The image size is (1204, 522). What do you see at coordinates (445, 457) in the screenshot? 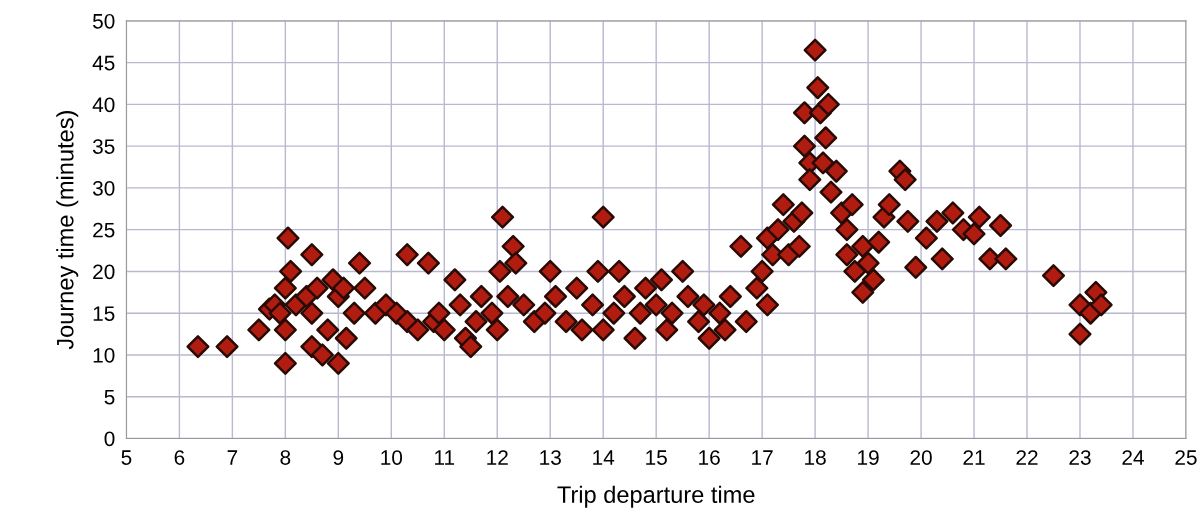
I see `x-tick-label: 11` at bounding box center [445, 457].